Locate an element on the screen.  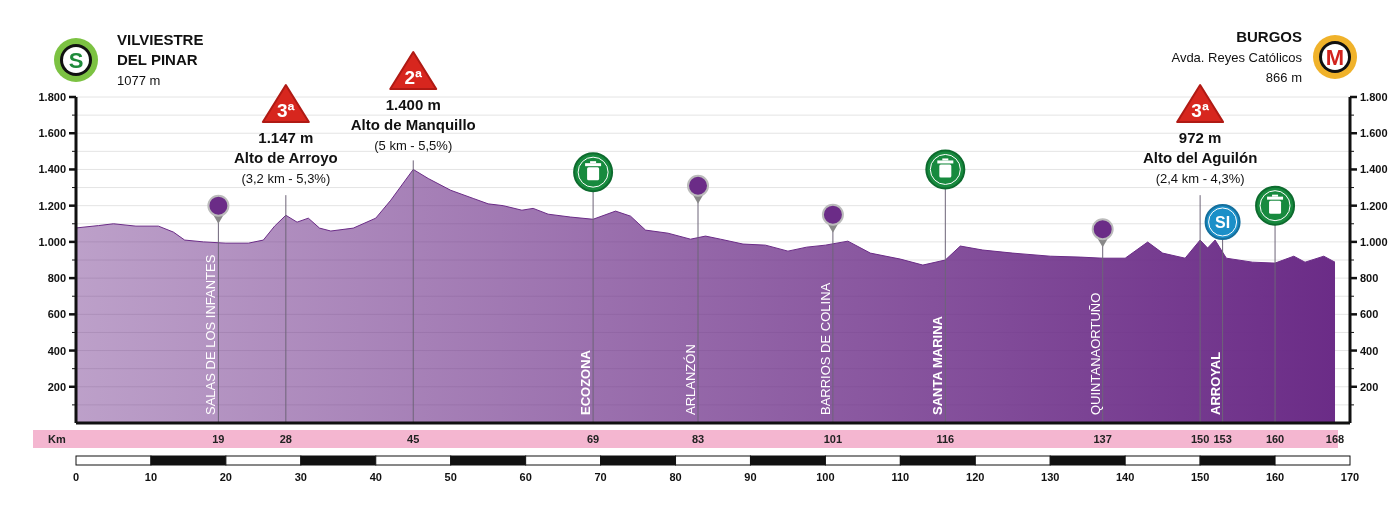
text: 83 is located at coordinates (698, 439).